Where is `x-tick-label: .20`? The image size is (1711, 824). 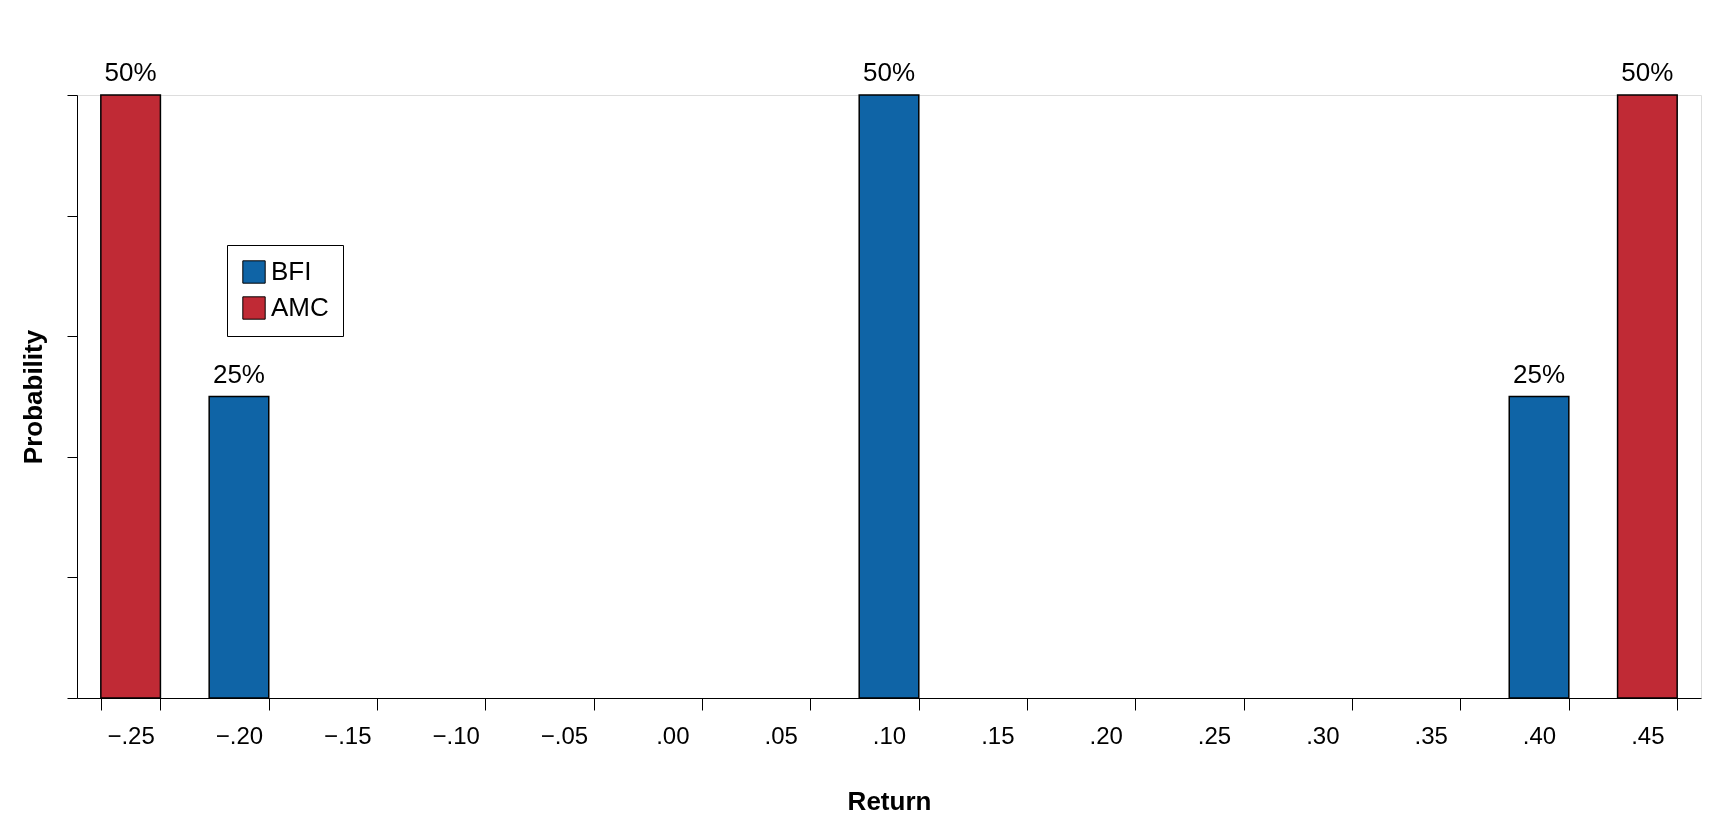
x-tick-label: .20 is located at coordinates (1106, 735).